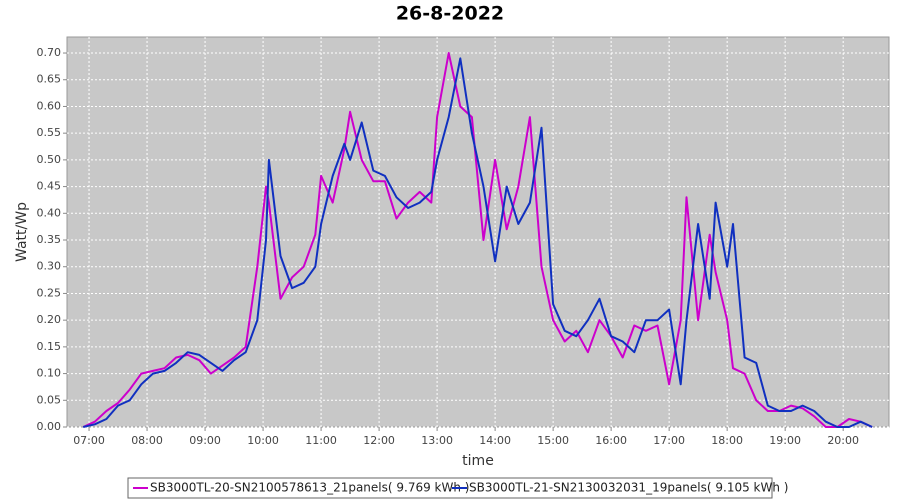  Describe the element at coordinates (437, 440) in the screenshot. I see `x-tick-label: 13:00` at that location.